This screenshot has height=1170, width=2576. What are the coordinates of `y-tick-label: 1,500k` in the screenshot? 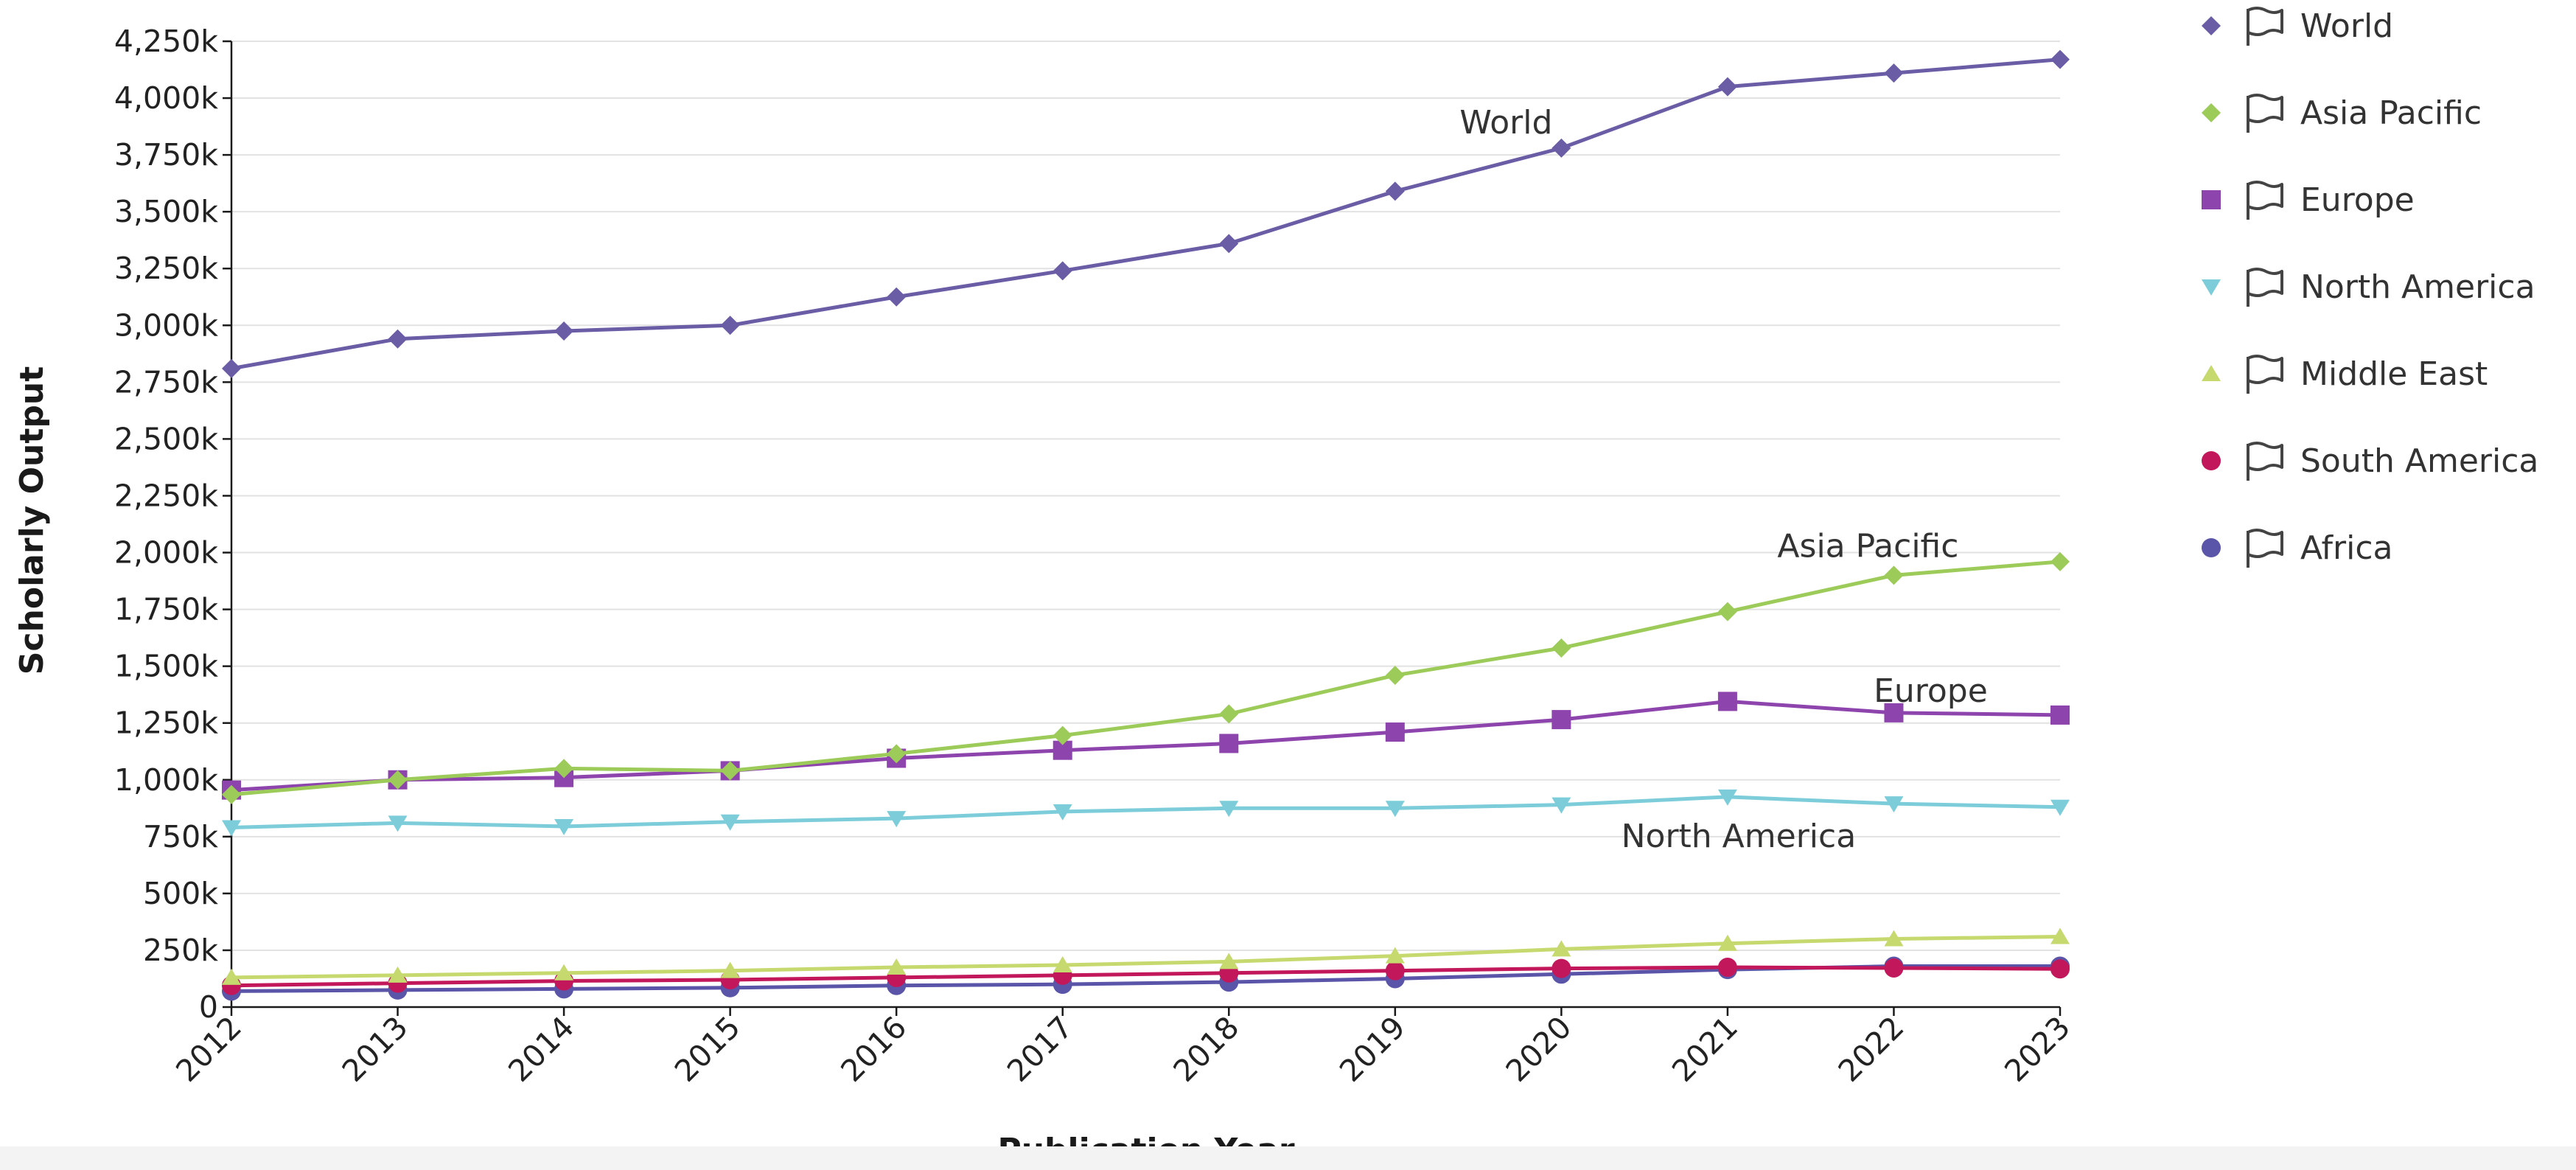 It's located at (166, 666).